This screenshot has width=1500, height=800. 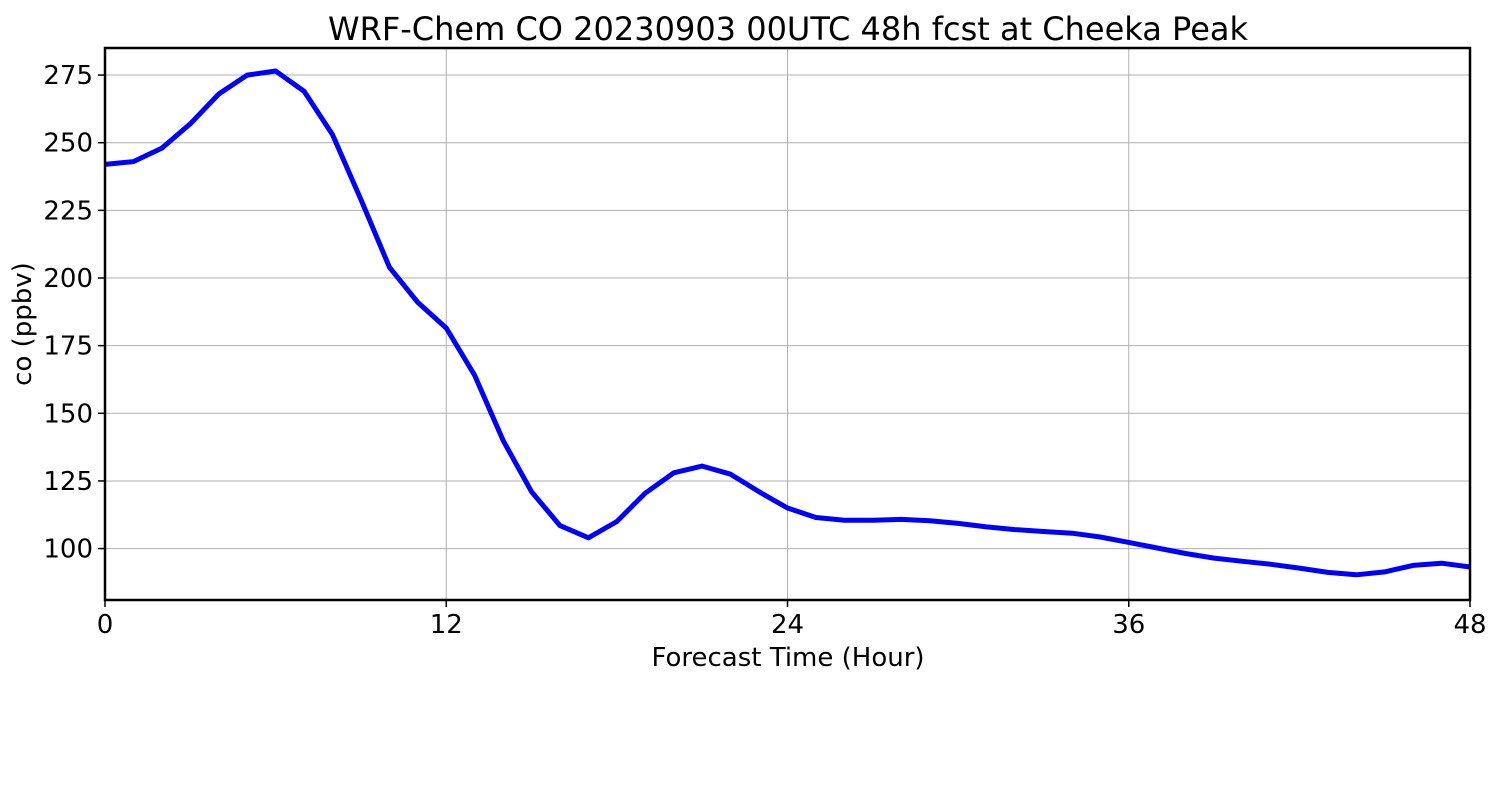 I want to click on y-tick-label: 125, so click(x=68, y=482).